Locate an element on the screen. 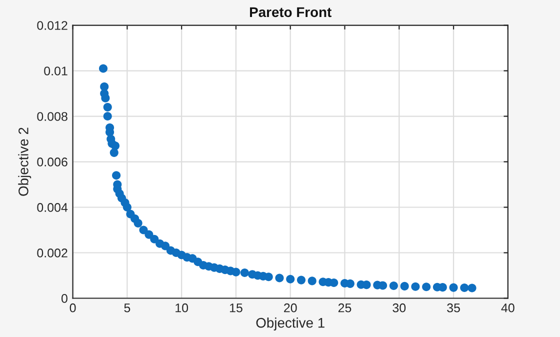 The width and height of the screenshot is (560, 337). x-tick-label: 5 is located at coordinates (127, 308).